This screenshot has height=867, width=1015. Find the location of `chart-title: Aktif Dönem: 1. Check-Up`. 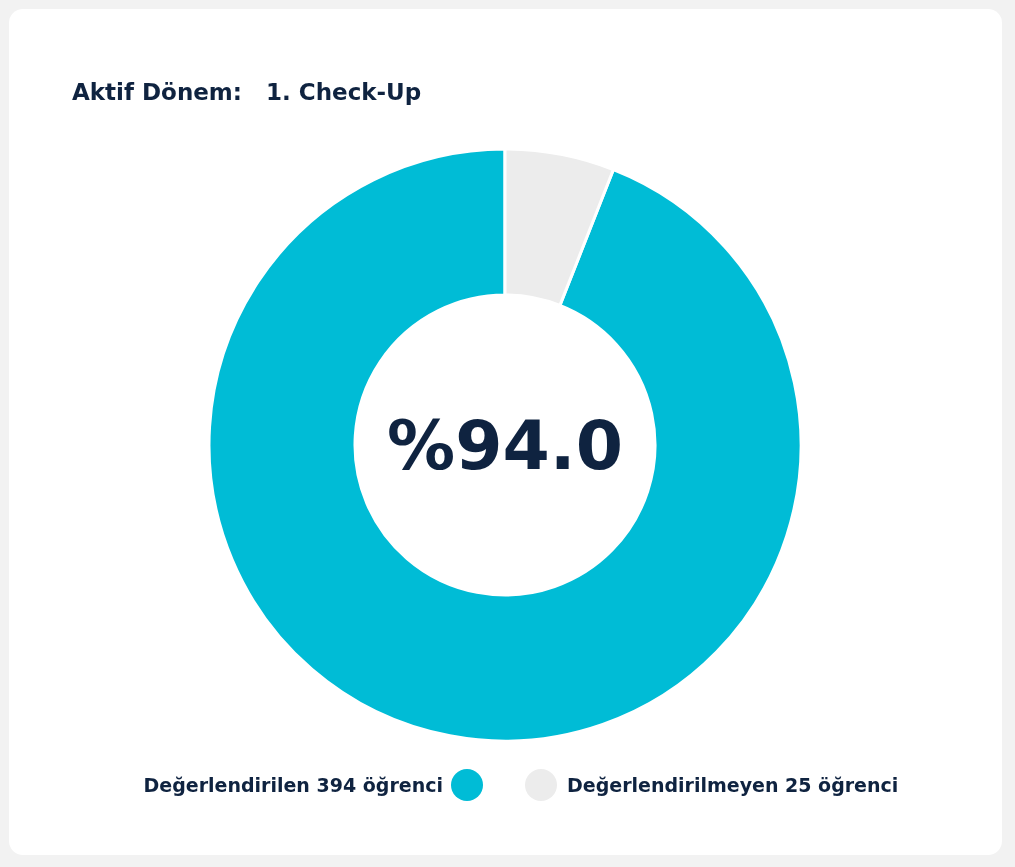

chart-title: Aktif Dönem: 1. Check-Up is located at coordinates (247, 92).